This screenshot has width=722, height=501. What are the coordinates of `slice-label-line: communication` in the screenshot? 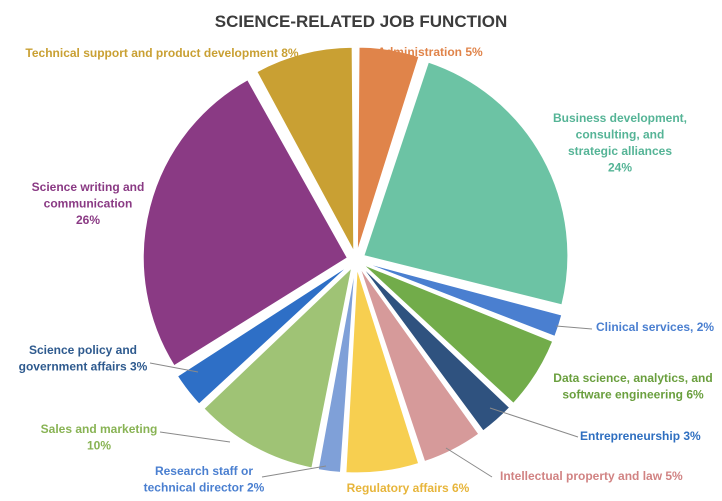 It's located at (88, 204).